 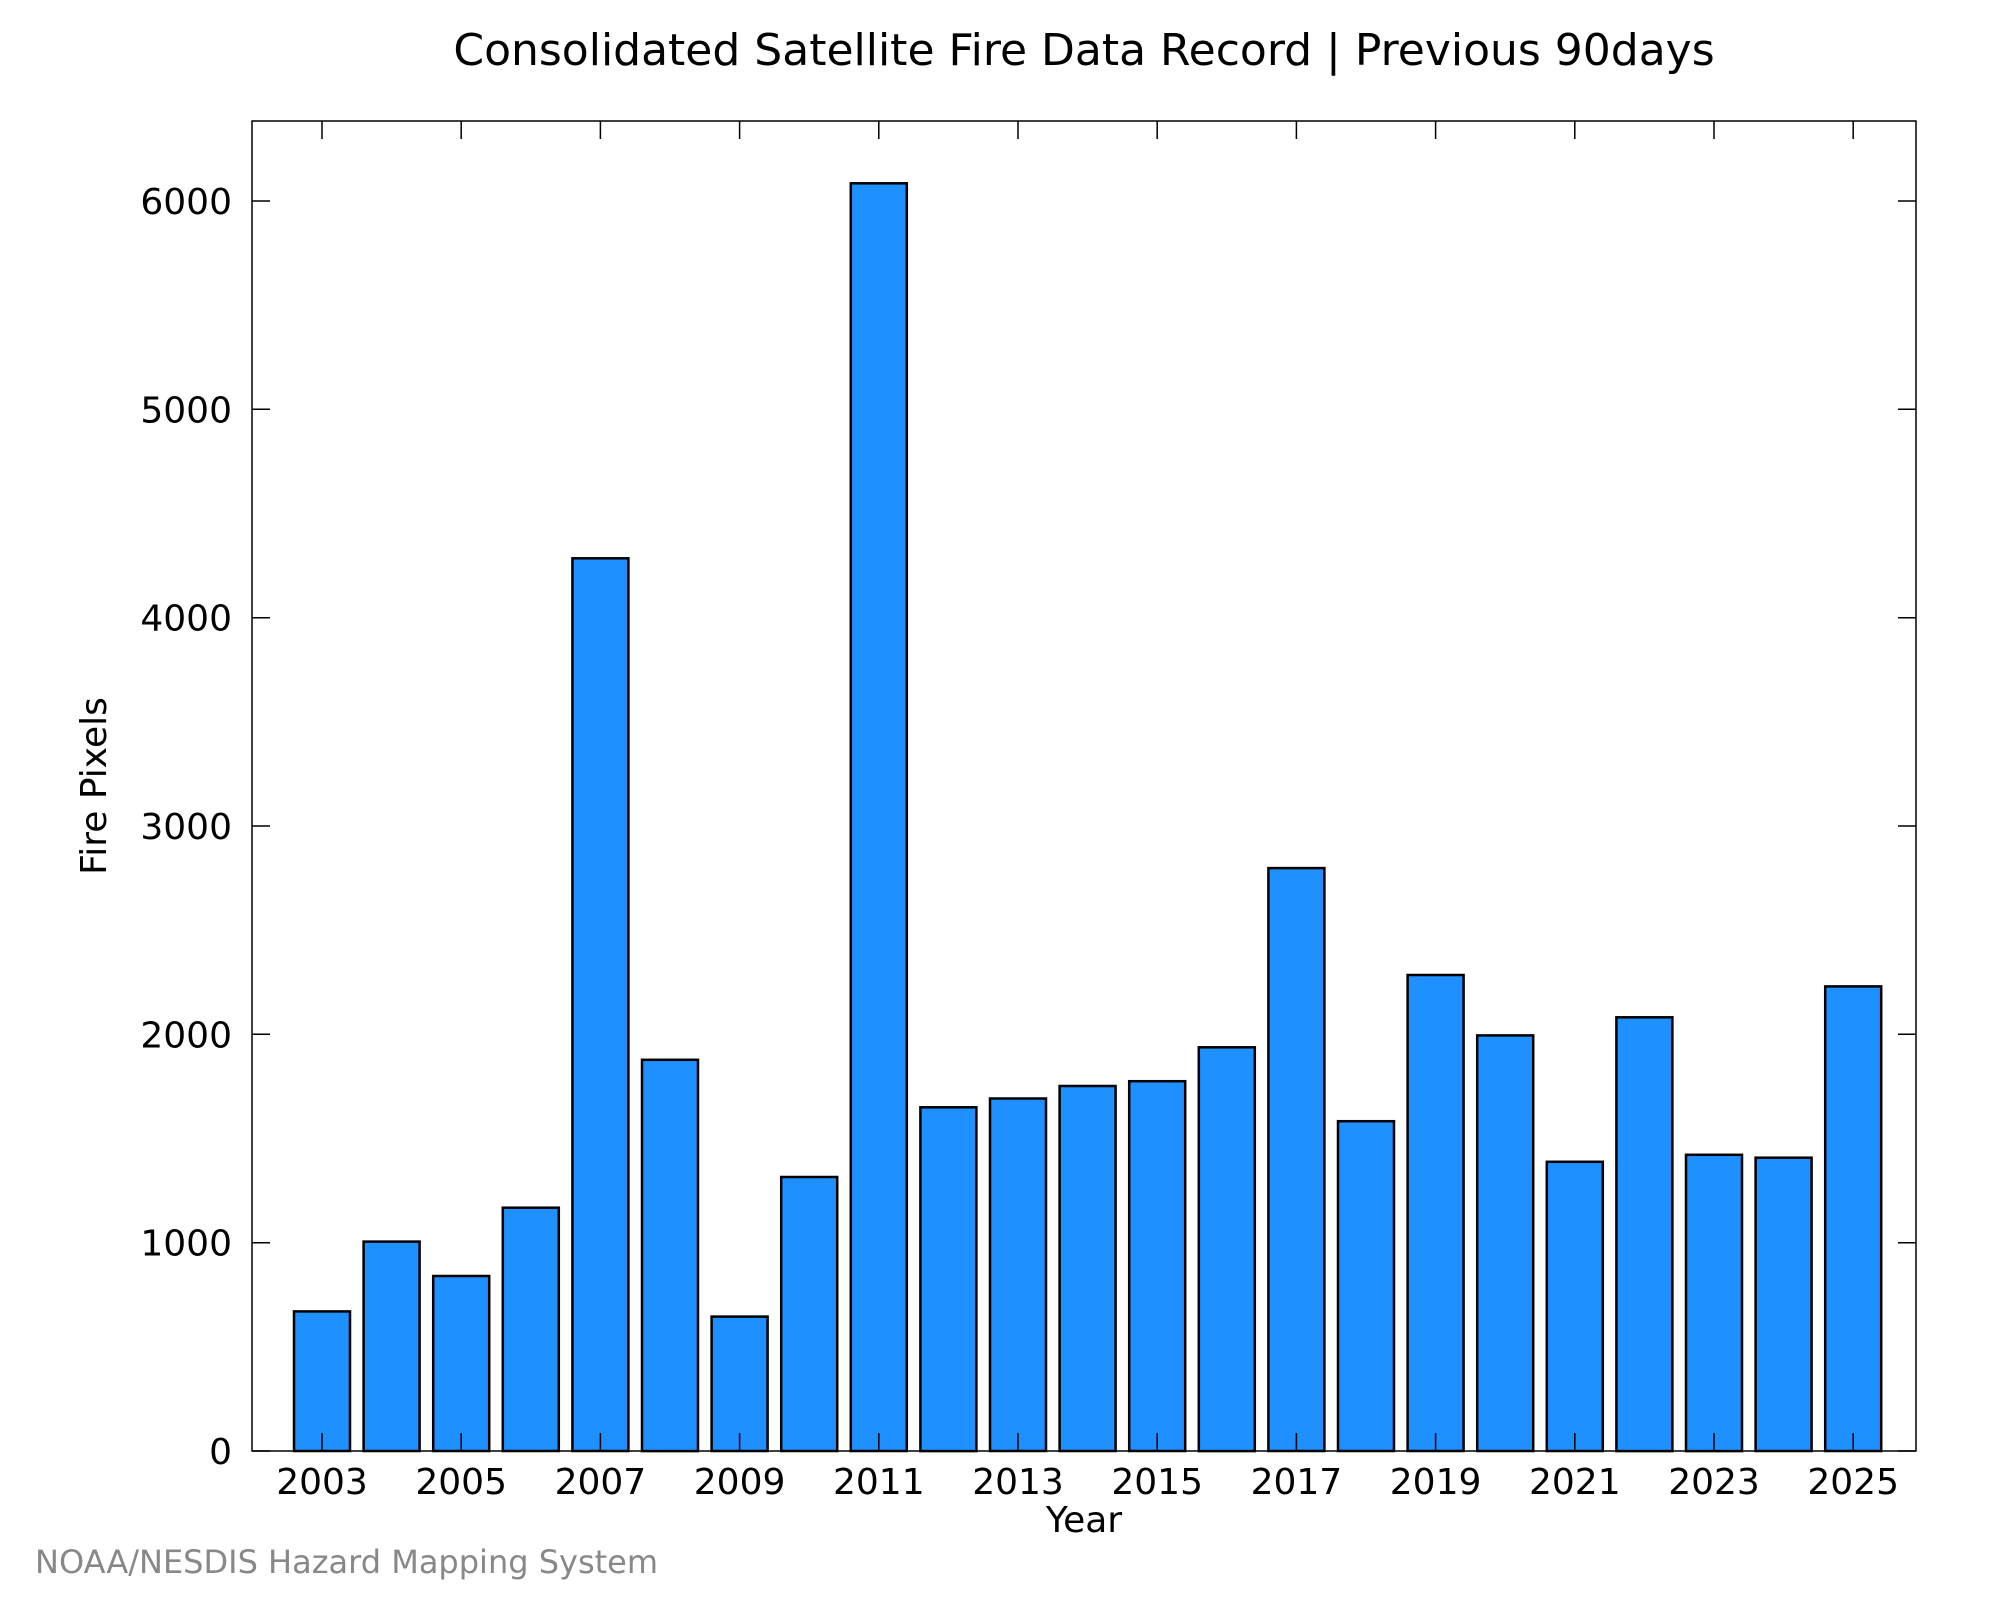 What do you see at coordinates (600, 1005) in the screenshot?
I see `bar-2007` at bounding box center [600, 1005].